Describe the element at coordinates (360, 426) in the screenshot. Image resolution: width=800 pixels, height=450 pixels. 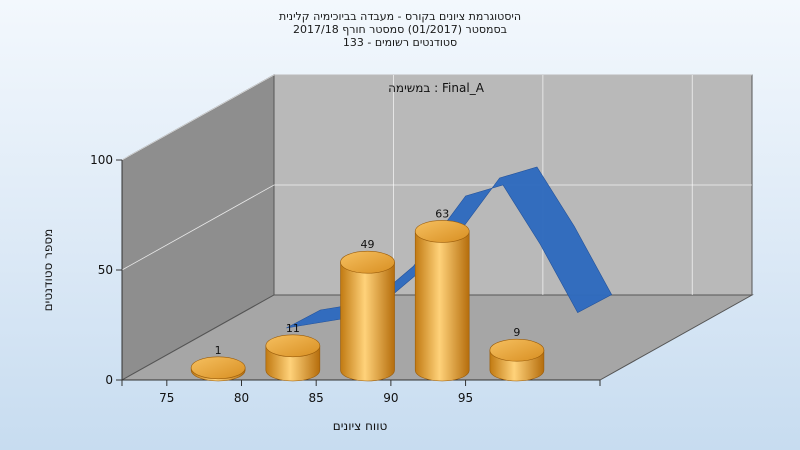
I see `x-axis-label: טווח ציונים` at that location.